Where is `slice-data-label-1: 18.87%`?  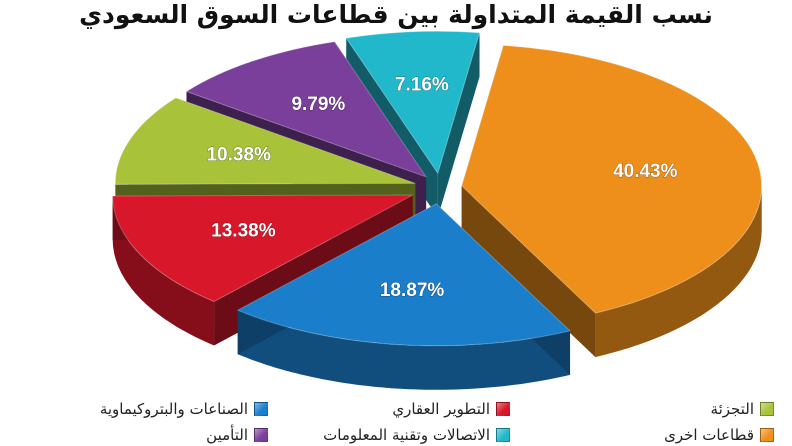
slice-data-label-1: 18.87% is located at coordinates (412, 290).